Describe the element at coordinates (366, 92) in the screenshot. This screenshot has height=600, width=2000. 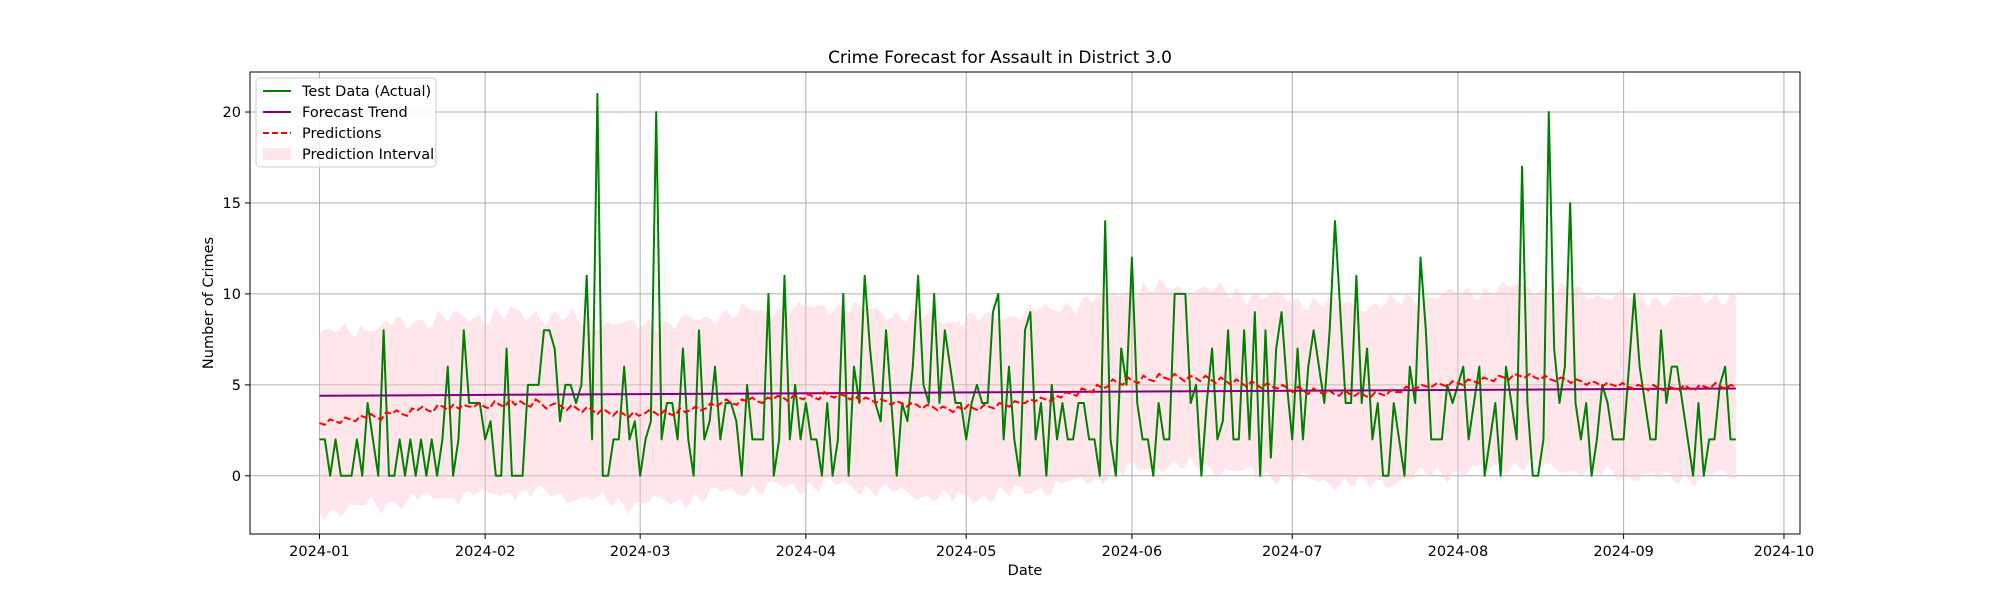
I see `legend-label: Test Data (Actual)` at that location.